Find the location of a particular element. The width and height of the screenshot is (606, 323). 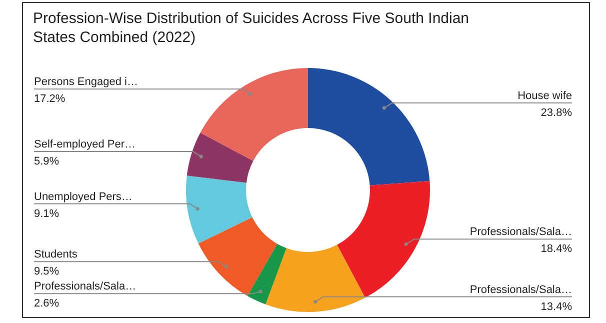

chart-title: Profession-Wise Distribution of Suicides Across Five South Indian States Combined (2022) is located at coordinates (251, 28).